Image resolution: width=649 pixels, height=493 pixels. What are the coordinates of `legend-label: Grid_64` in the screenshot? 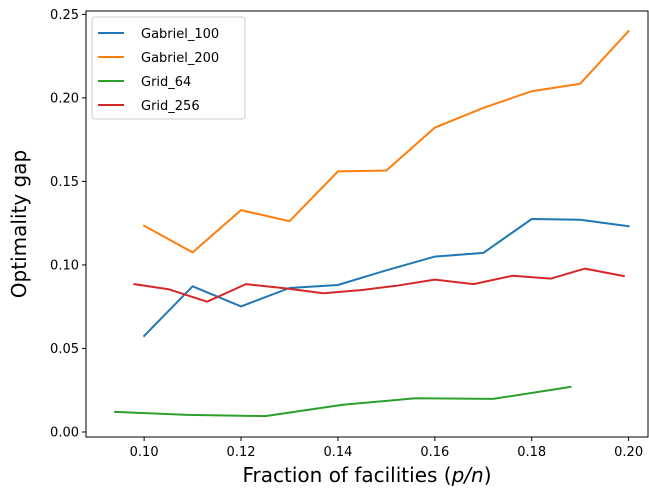 It's located at (166, 82).